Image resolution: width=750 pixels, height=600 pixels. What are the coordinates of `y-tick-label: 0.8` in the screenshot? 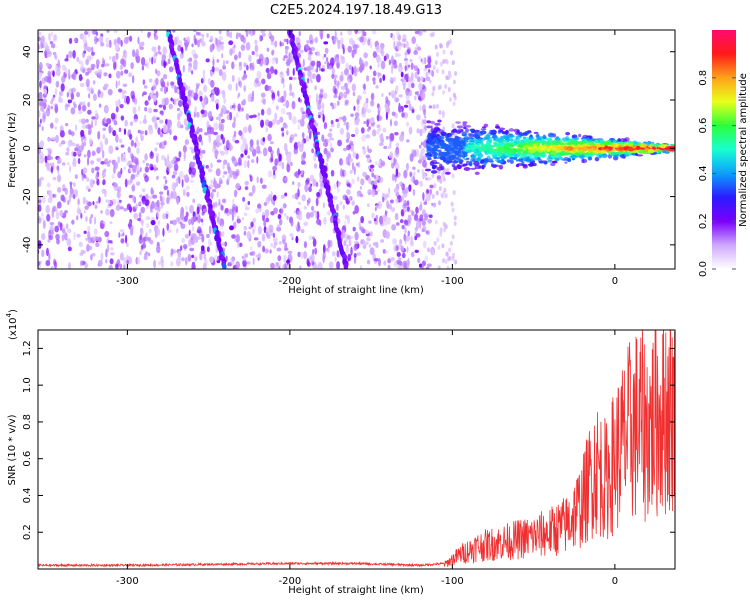 It's located at (27, 422).